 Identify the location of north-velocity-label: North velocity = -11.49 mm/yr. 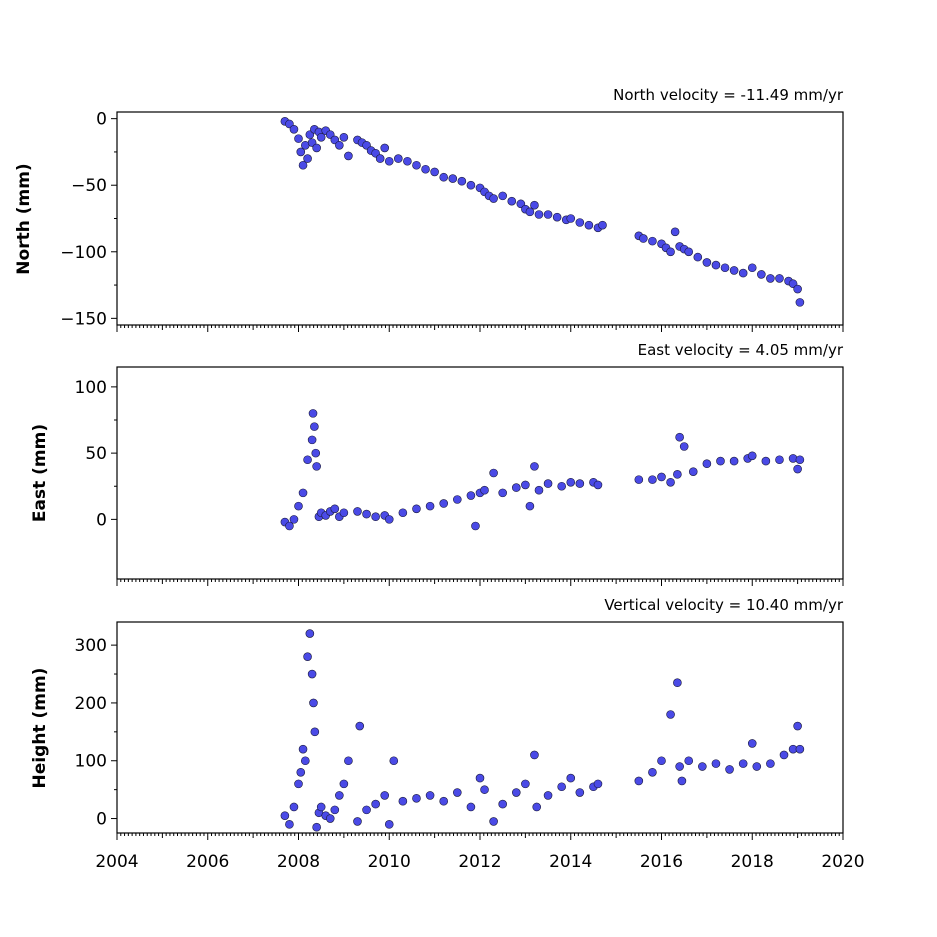
(728, 95).